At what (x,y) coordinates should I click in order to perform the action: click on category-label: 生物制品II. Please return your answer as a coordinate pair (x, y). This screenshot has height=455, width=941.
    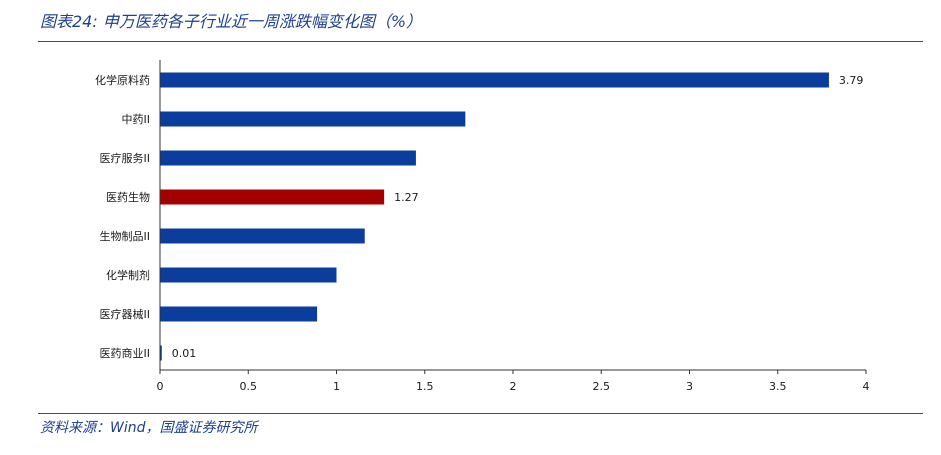
    Looking at the image, I should click on (125, 236).